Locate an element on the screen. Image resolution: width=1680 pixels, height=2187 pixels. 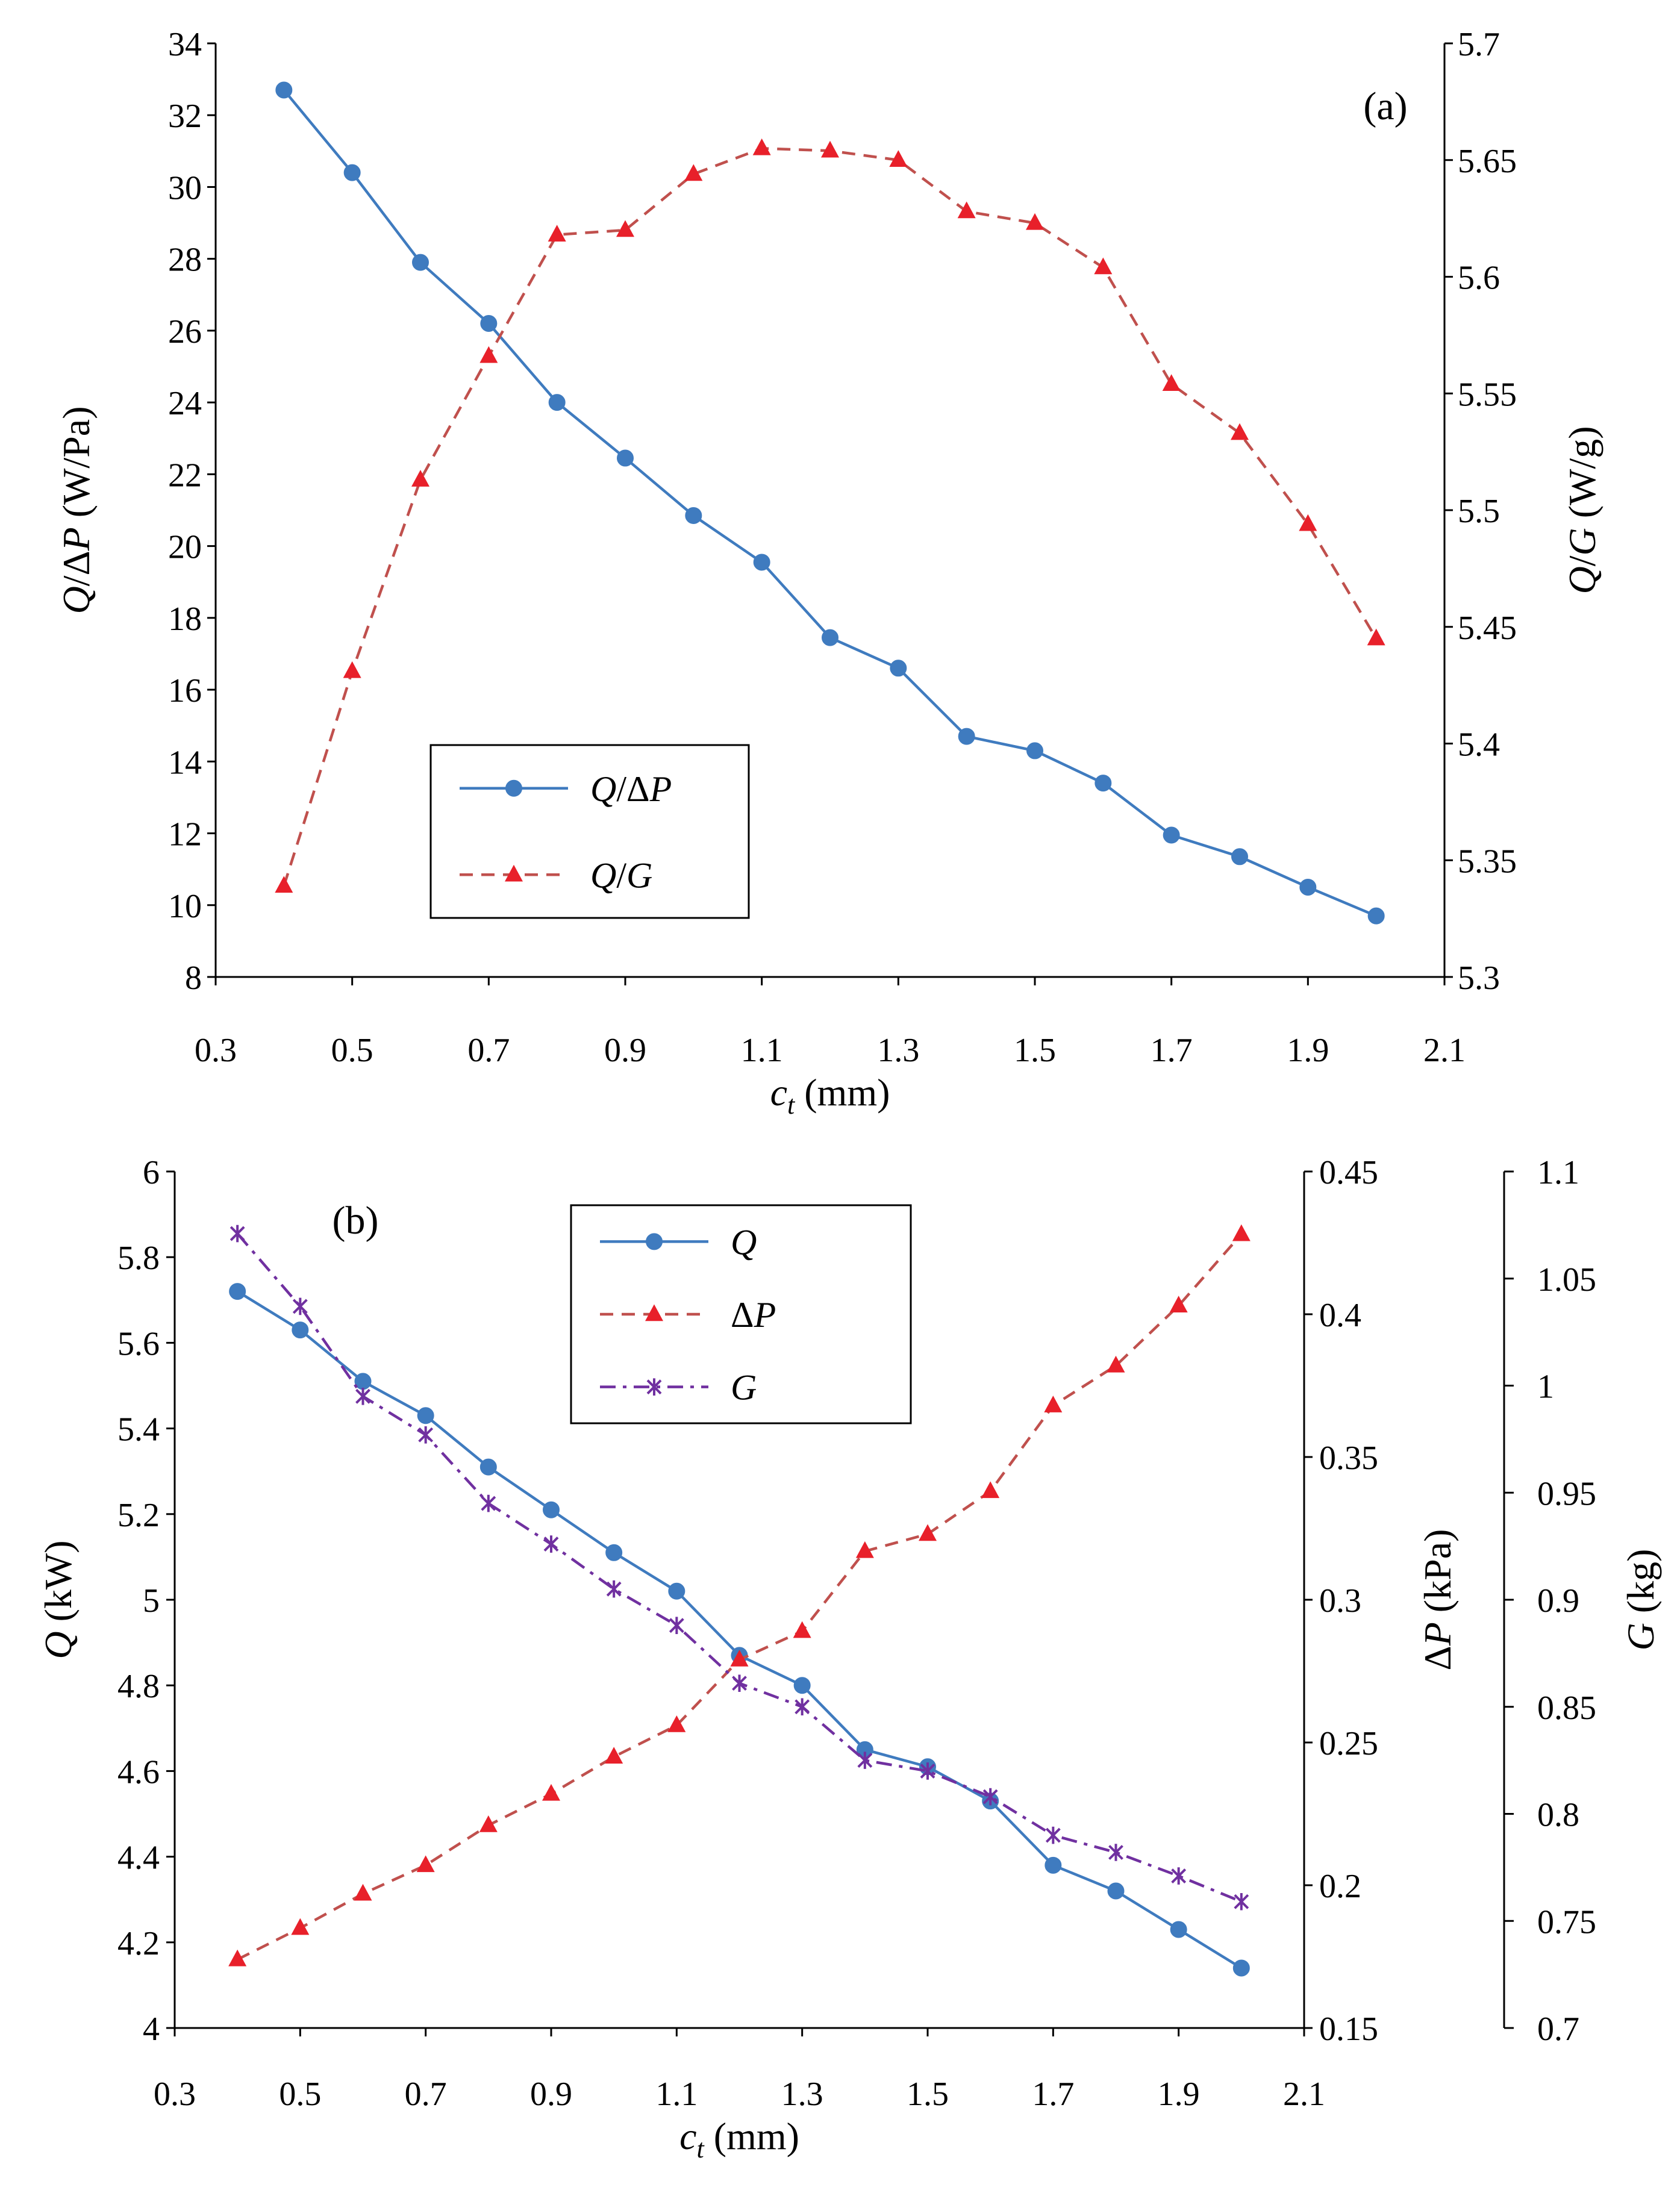
right-y-tick-label: 5.6 is located at coordinates (1479, 278).